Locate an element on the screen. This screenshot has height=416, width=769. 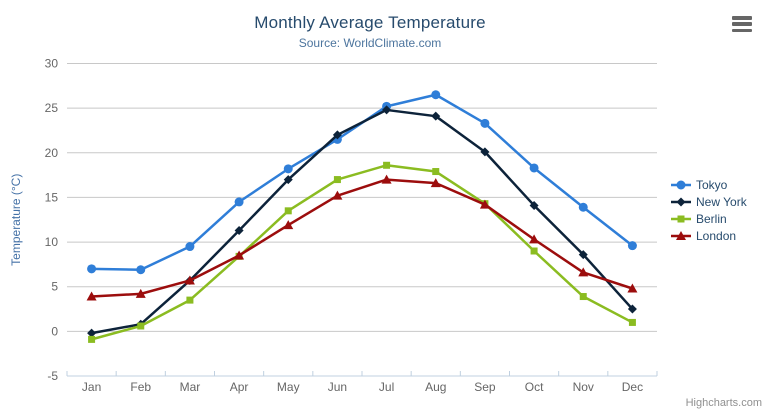
y-axis-label: 10 is located at coordinates (52, 242).